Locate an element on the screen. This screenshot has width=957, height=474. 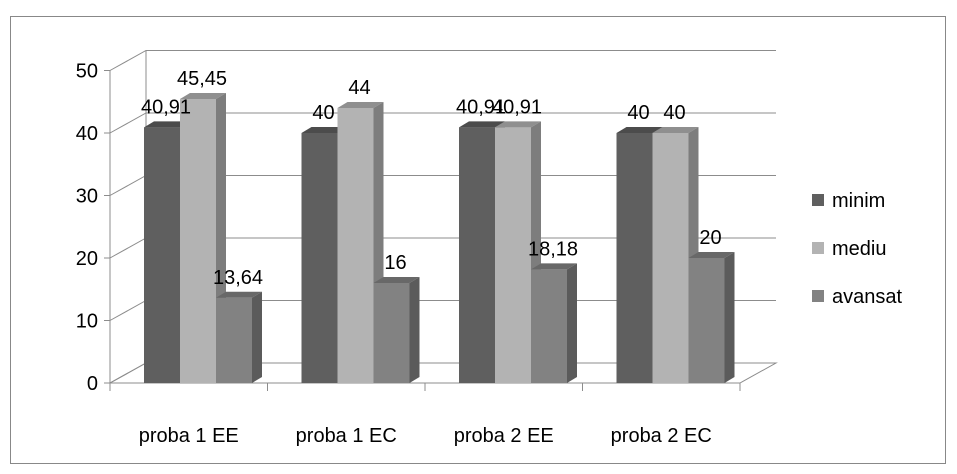
x-tick-label: proba 1 EE is located at coordinates (189, 436).